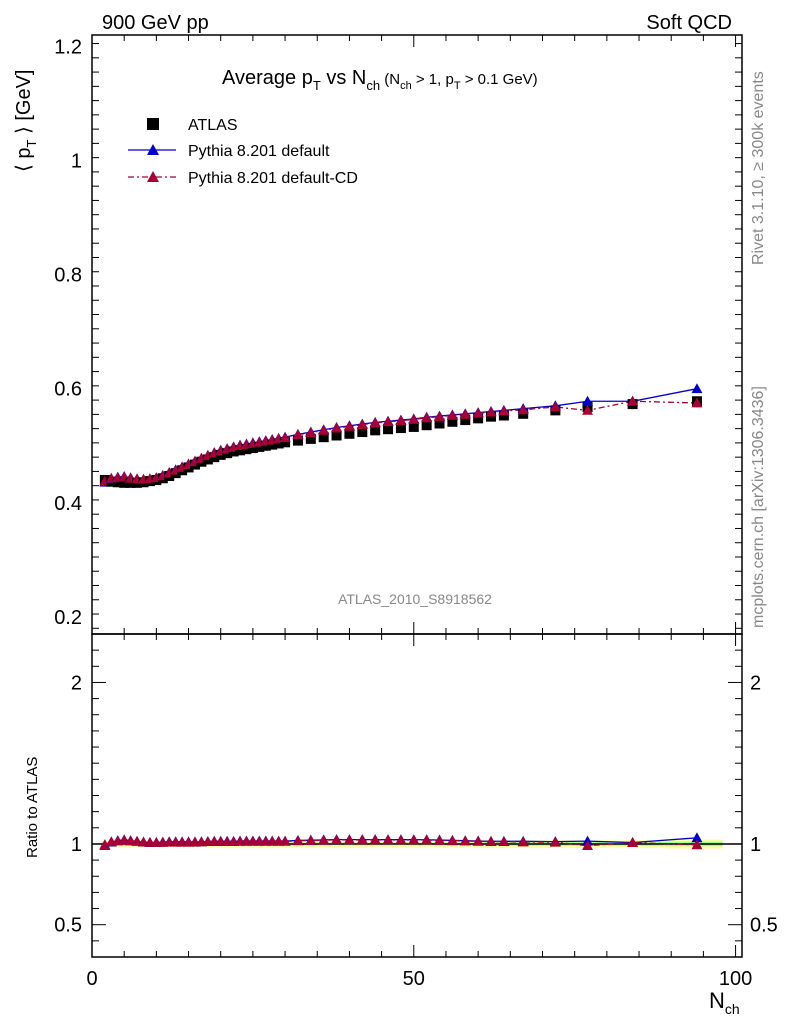 The image size is (786, 1024). Describe the element at coordinates (755, 845) in the screenshot. I see `ratio-y-tick-label-right: 1` at that location.